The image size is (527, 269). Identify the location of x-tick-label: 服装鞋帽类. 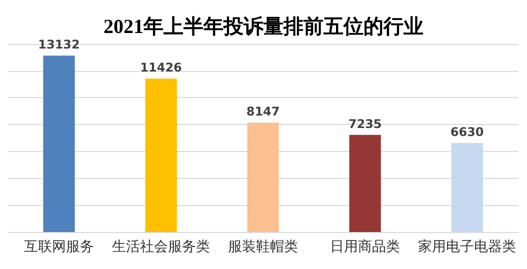
(263, 247).